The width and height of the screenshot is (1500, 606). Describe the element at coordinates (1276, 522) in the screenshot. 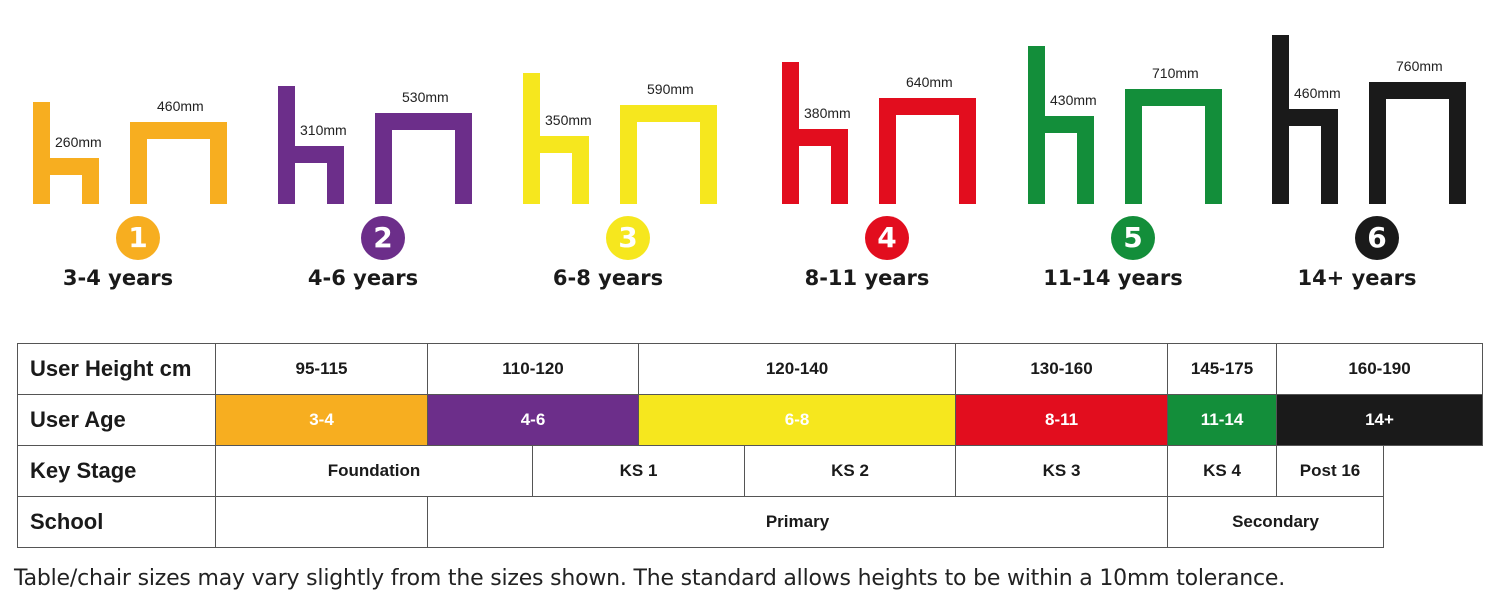

I see `school-cell: Secondary` at that location.